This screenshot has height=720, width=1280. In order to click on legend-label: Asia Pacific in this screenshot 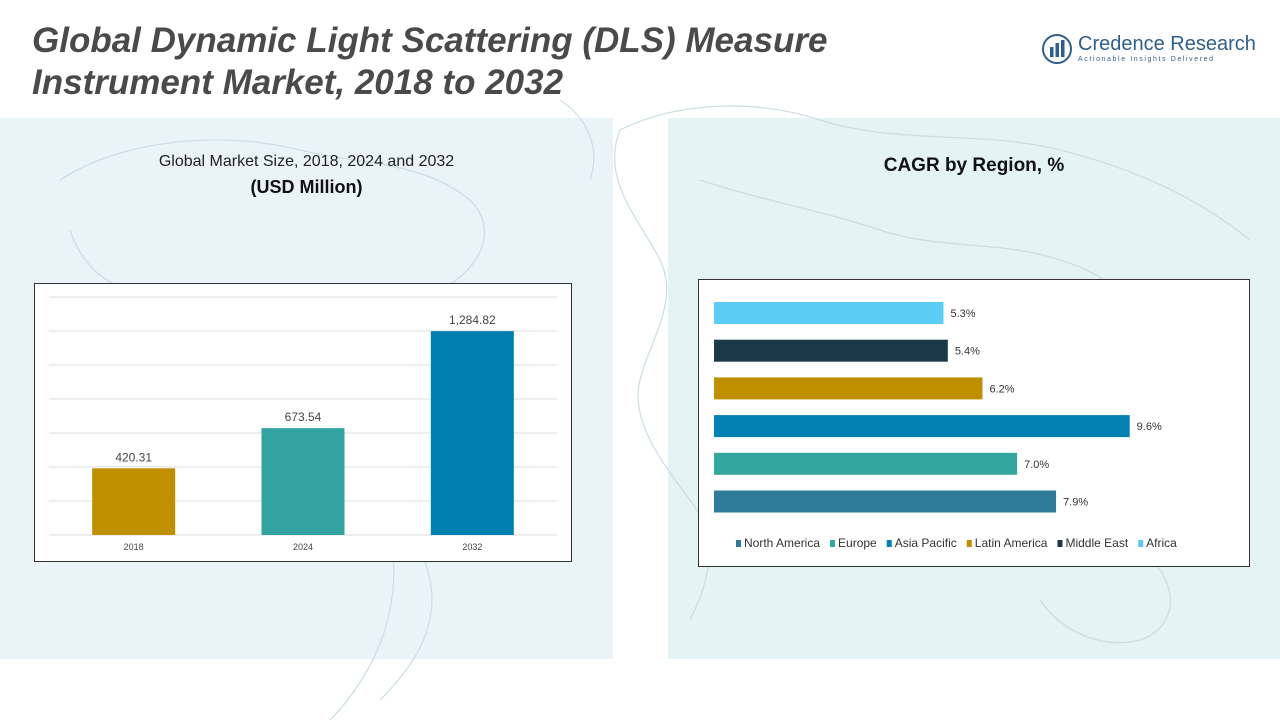, I will do `click(926, 543)`.